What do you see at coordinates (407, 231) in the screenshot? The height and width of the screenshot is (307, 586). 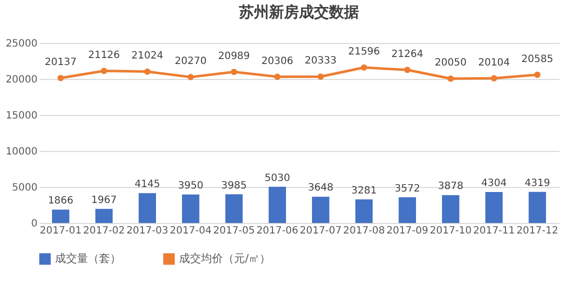 I see `x-tick-label: 2017-09` at bounding box center [407, 231].